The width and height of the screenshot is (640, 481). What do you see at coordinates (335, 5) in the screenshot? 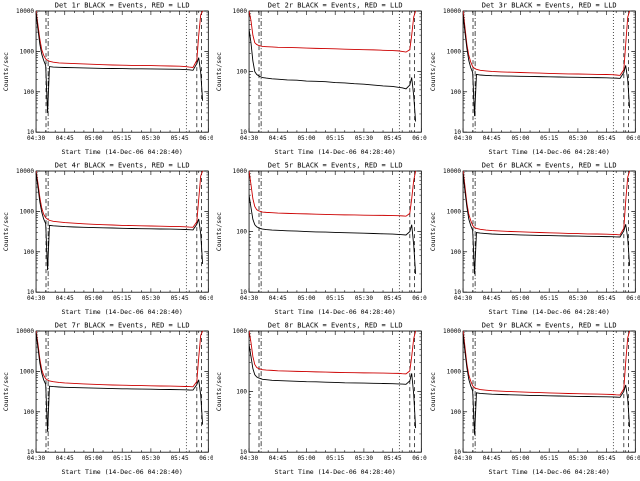
I see `plot-title: Det 2r BLACK = Events, RED = LLD` at bounding box center [335, 5].